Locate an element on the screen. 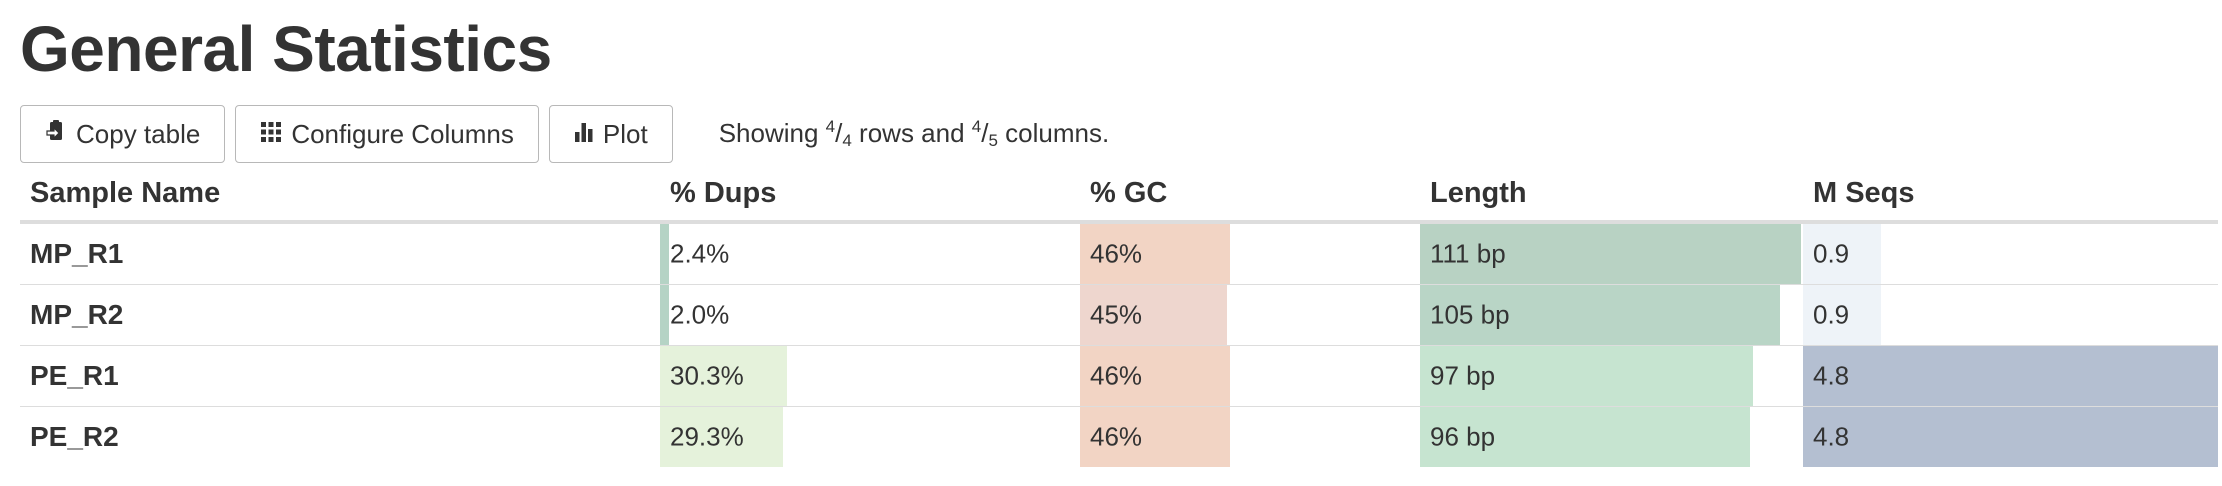 Image resolution: width=2222 pixels, height=486 pixels. length-value: 105 bp is located at coordinates (1470, 314).